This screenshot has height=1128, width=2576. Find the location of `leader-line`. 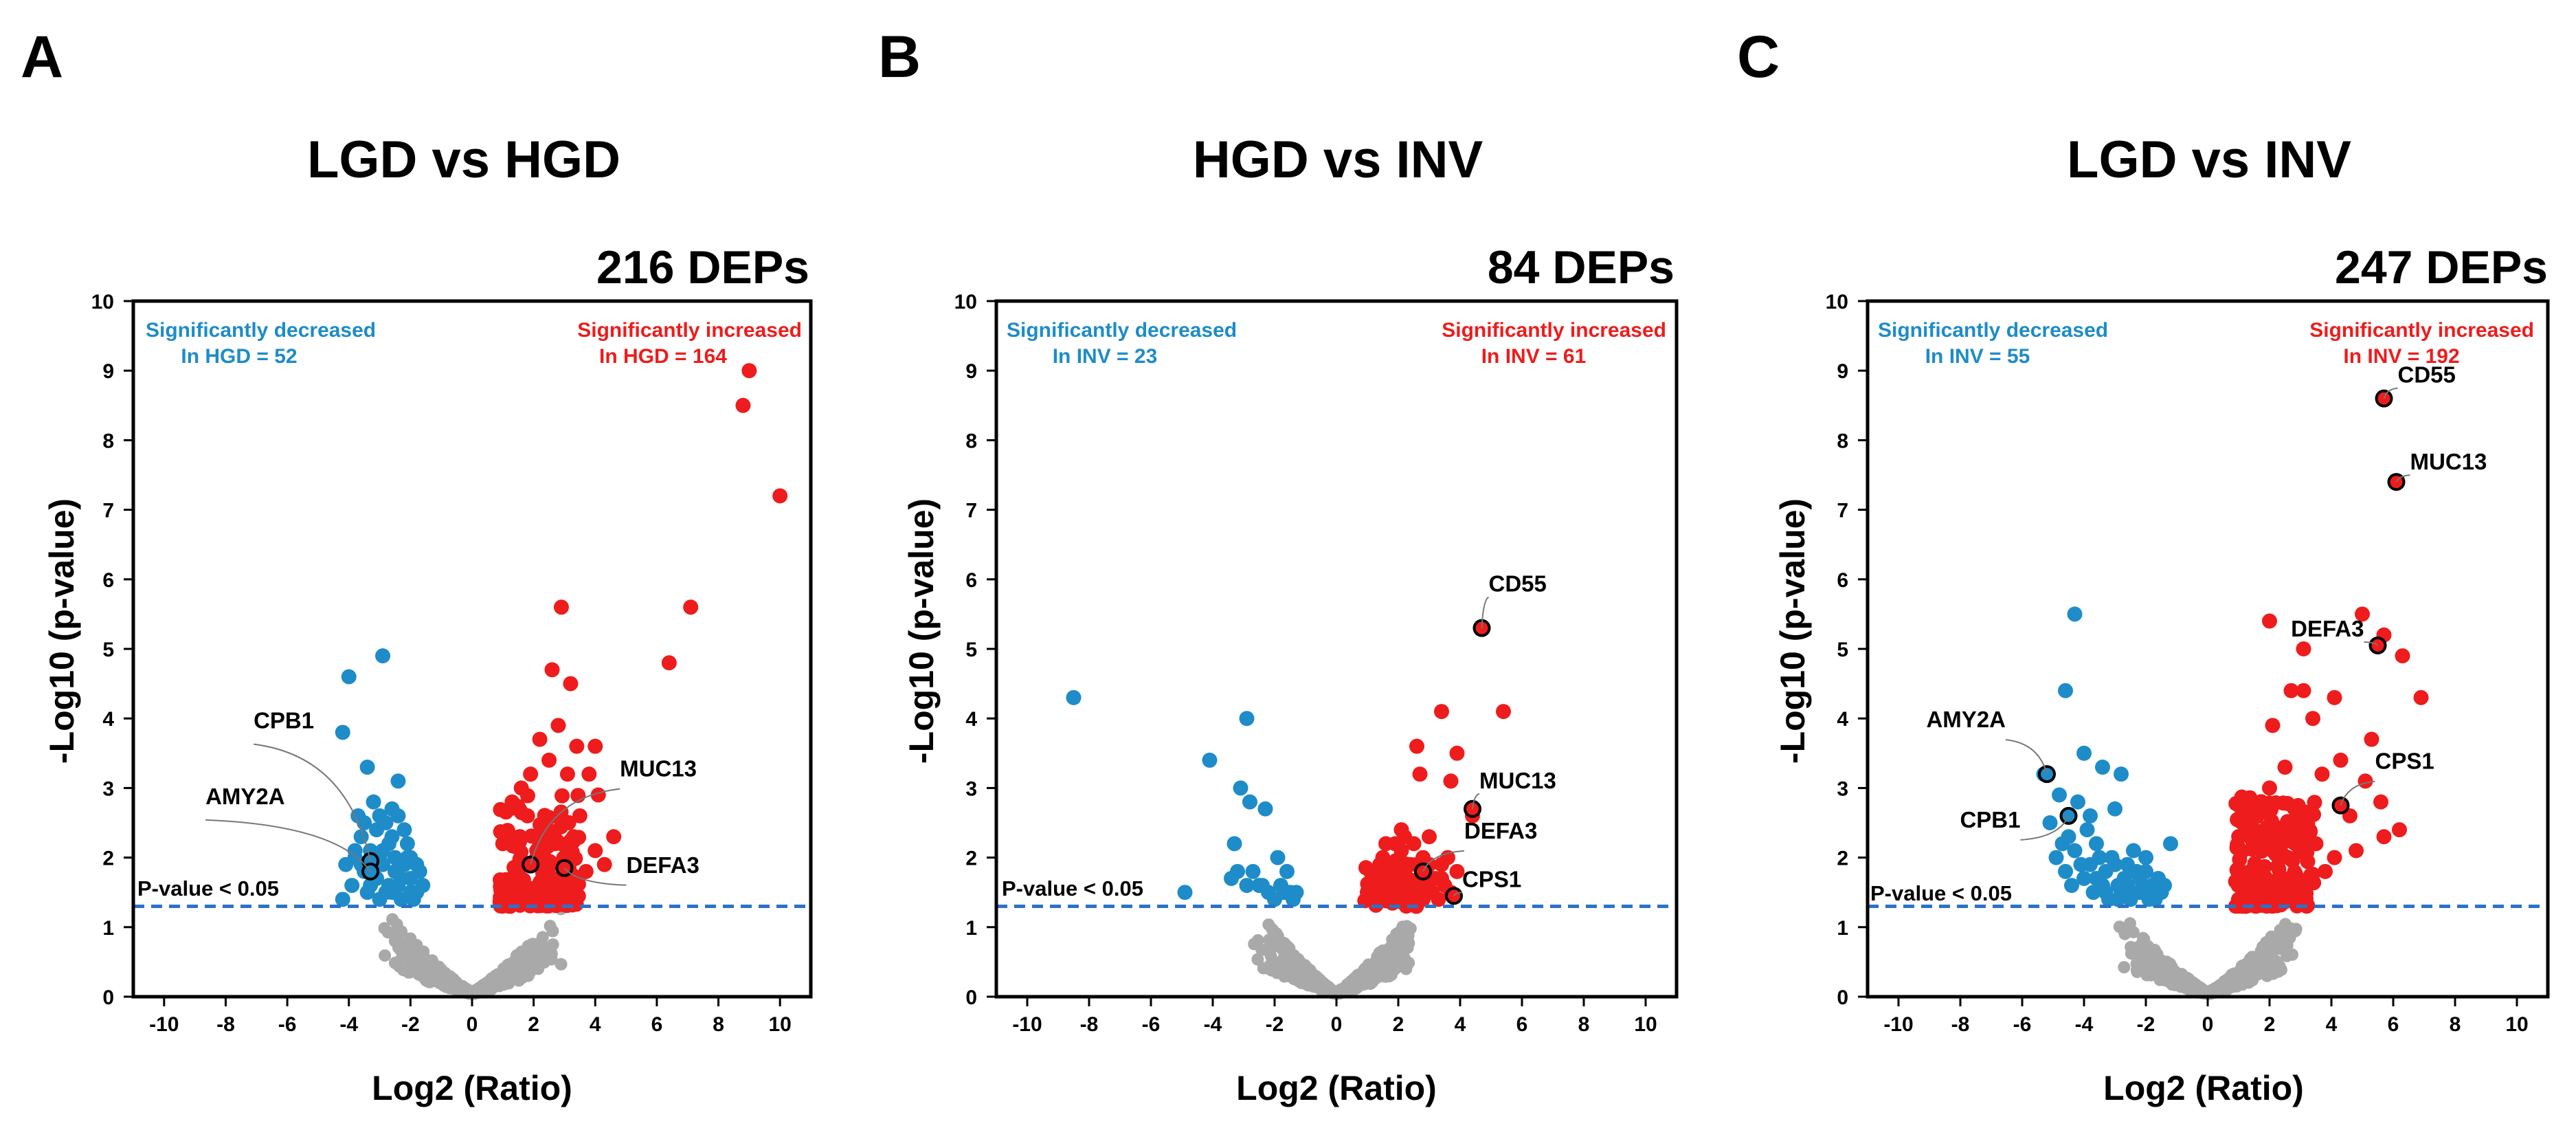

leader-line is located at coordinates (595, 876).